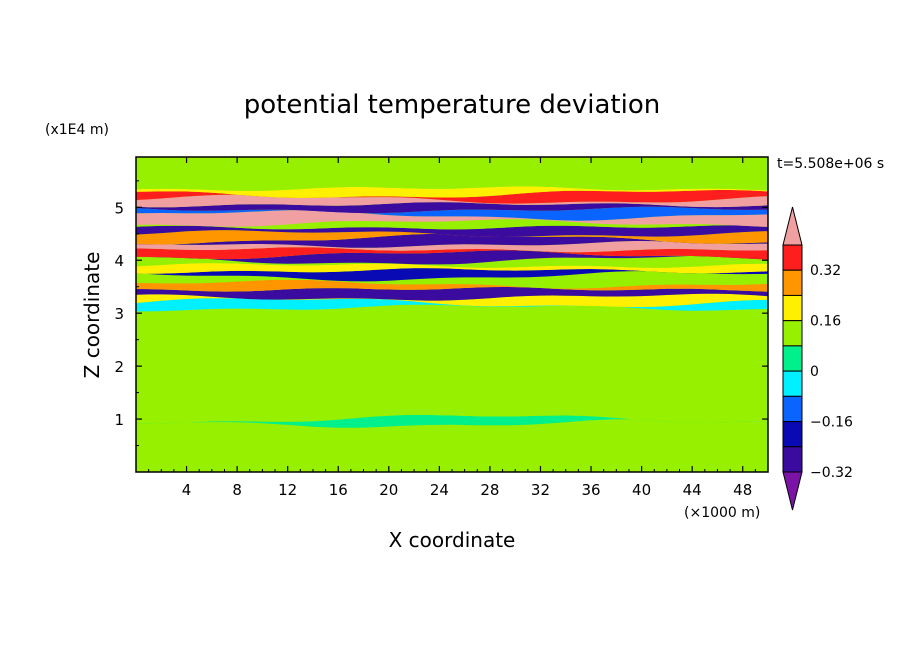 The width and height of the screenshot is (904, 654). I want to click on y-axis-label: Z coordinate, so click(92, 315).